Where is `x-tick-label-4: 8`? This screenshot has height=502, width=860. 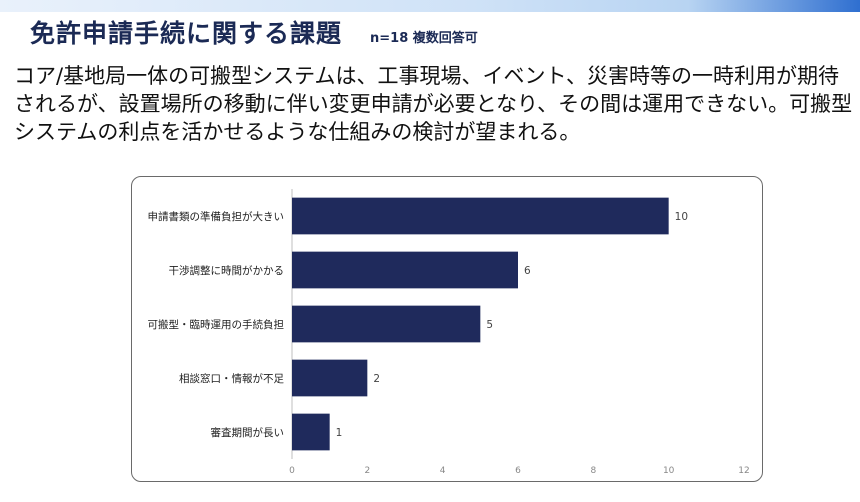
x-tick-label-4: 8 is located at coordinates (593, 471).